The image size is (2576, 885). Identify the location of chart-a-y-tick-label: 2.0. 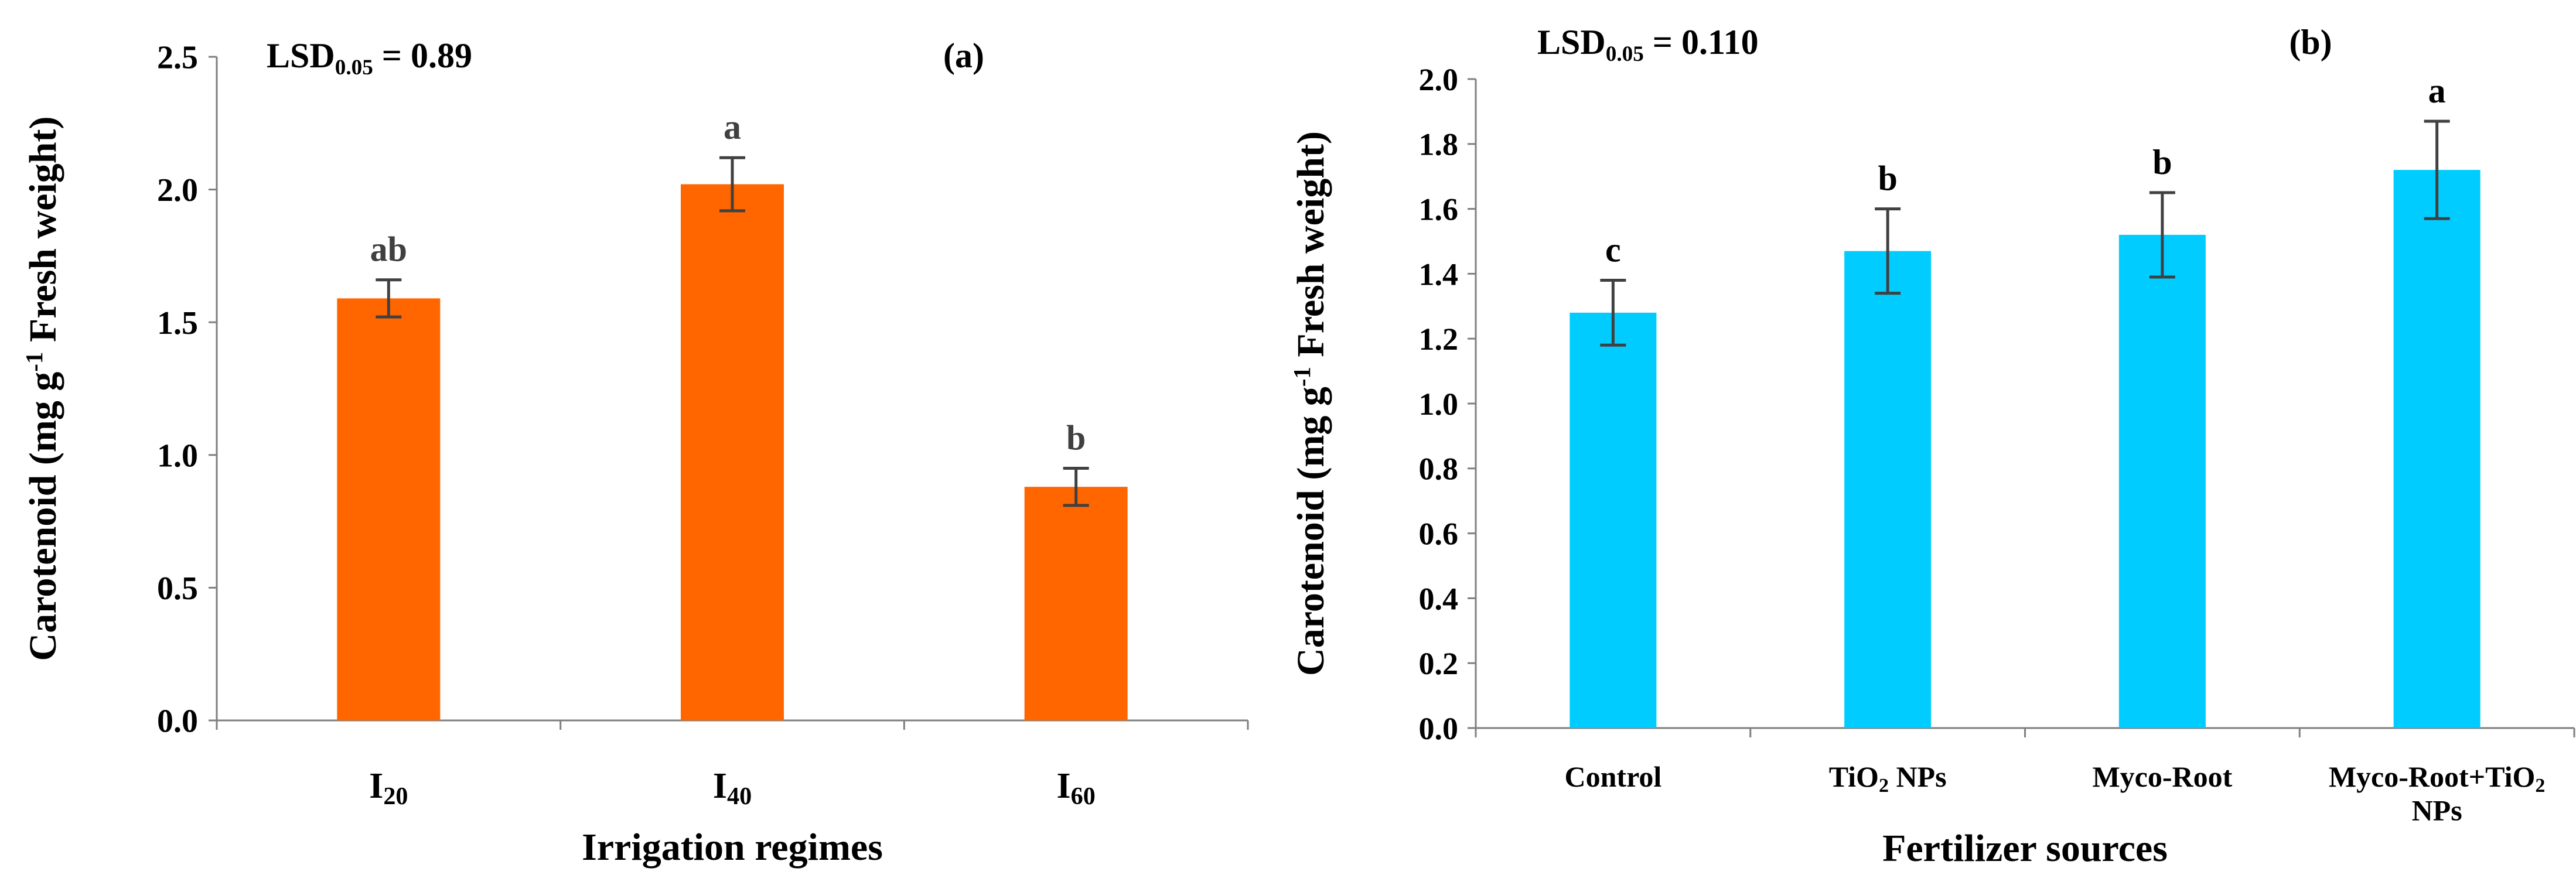
(178, 190).